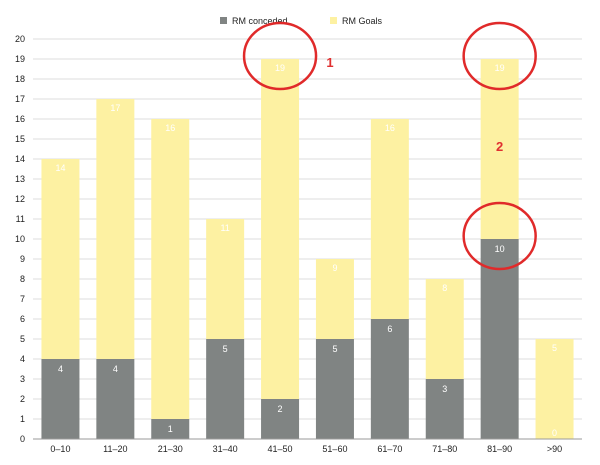 Image resolution: width=600 pixels, height=465 pixels. I want to click on data-label-conceded: 2, so click(280, 409).